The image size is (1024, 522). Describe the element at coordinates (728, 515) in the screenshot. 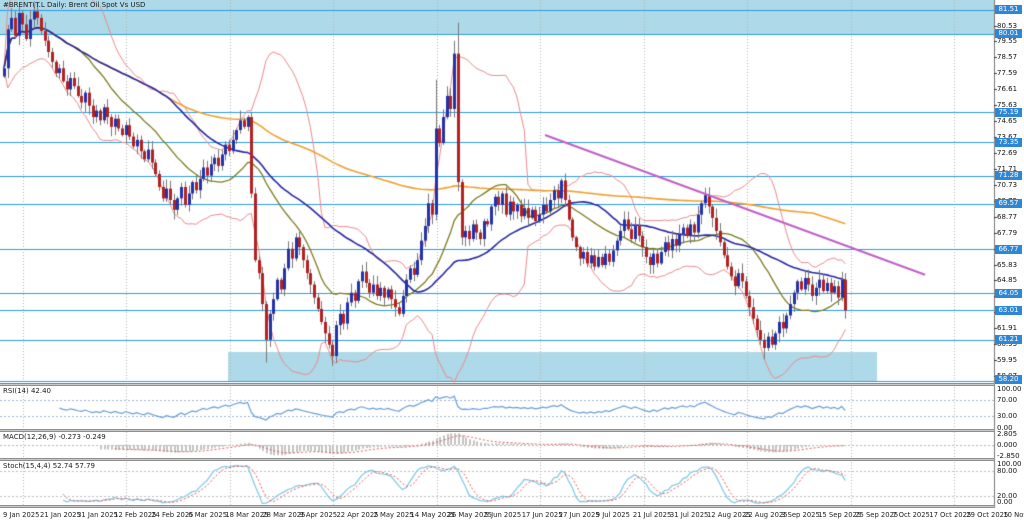

I see `date-label: 12 Aug 2025` at that location.